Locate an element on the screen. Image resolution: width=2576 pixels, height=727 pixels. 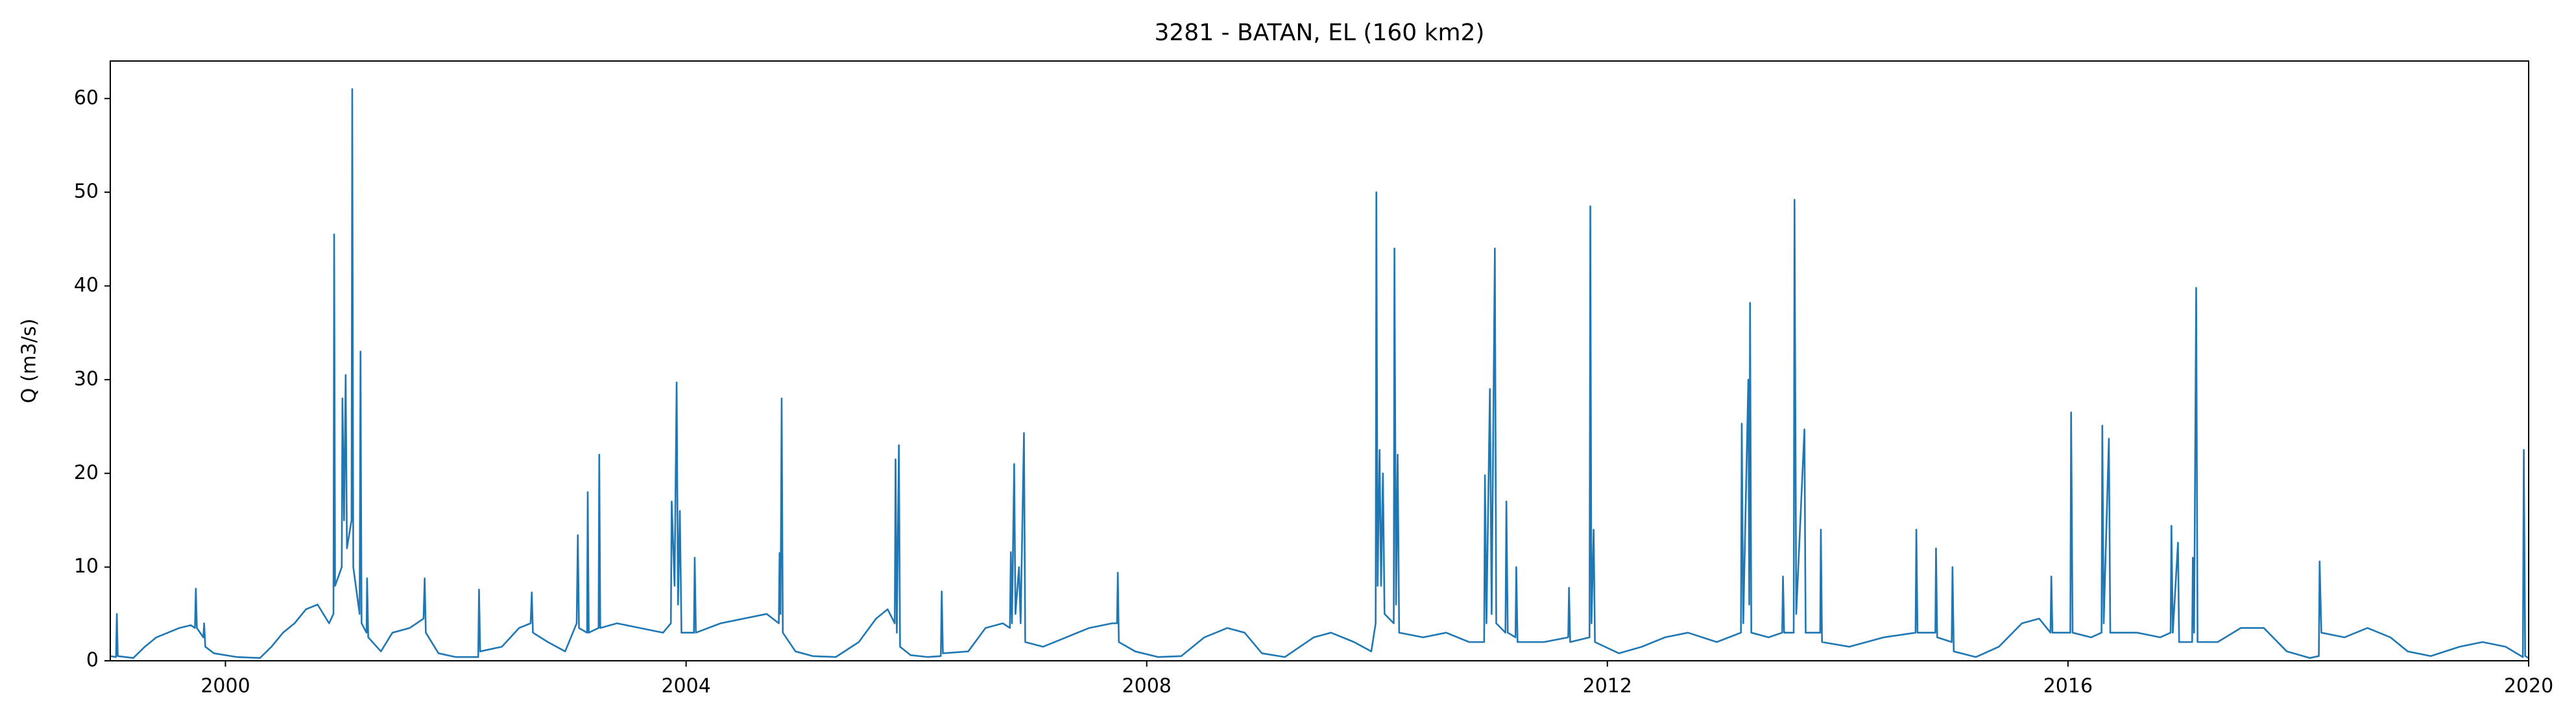
y-axis-label: Q (m3/s) is located at coordinates (29, 361).